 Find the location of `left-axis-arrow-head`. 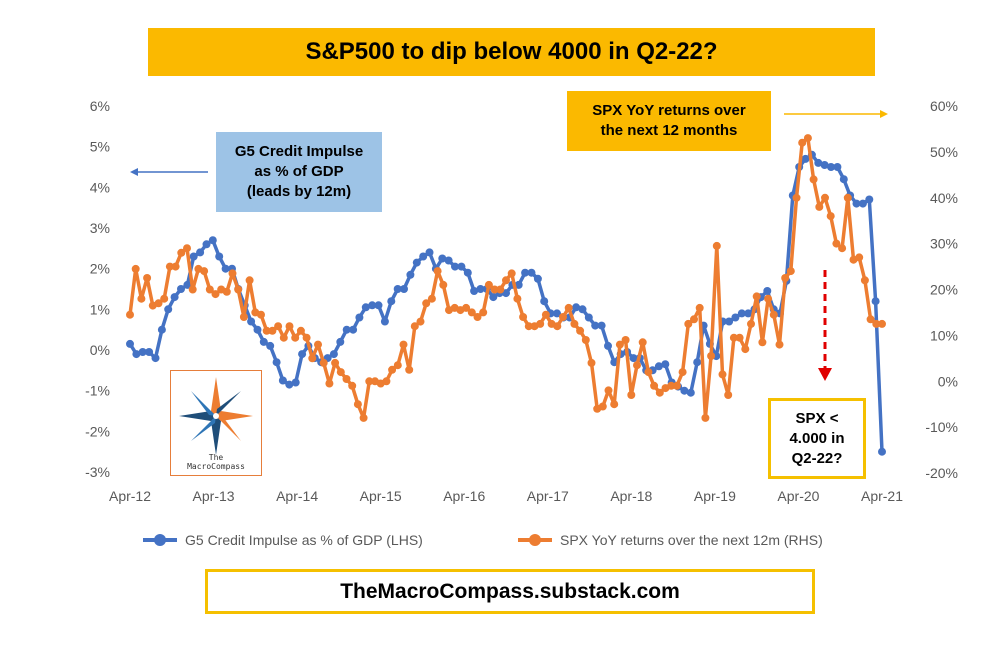

left-axis-arrow-head is located at coordinates (134, 172).